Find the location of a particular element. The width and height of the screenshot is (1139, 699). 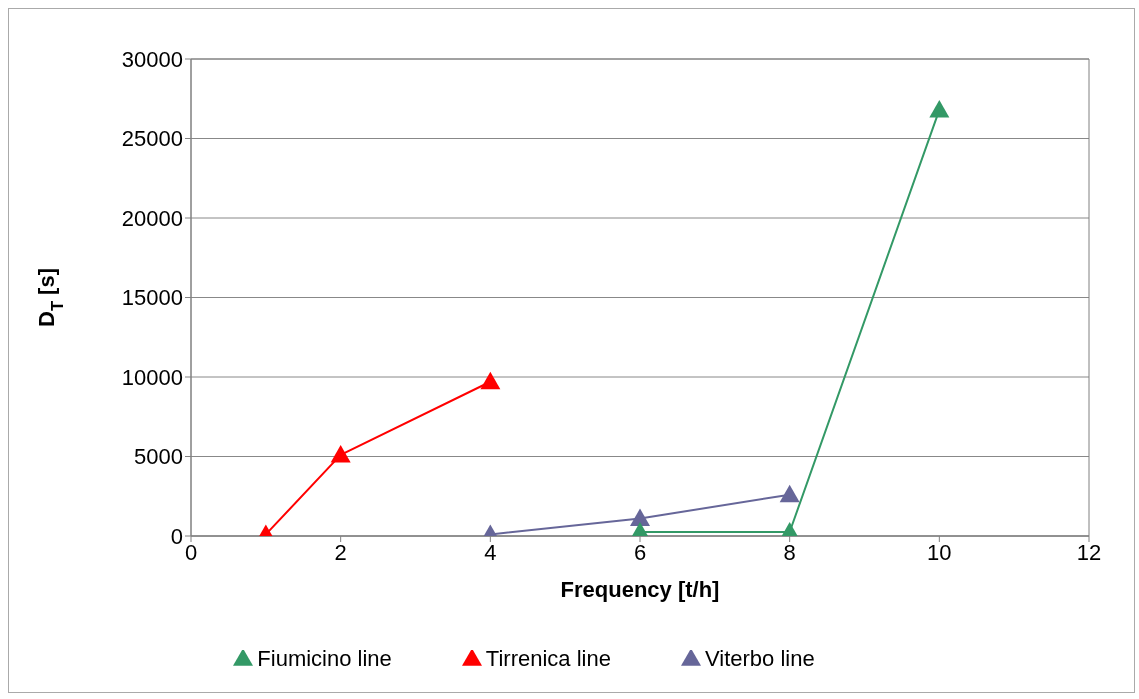

y-tick-label: 5000 is located at coordinates (158, 457).